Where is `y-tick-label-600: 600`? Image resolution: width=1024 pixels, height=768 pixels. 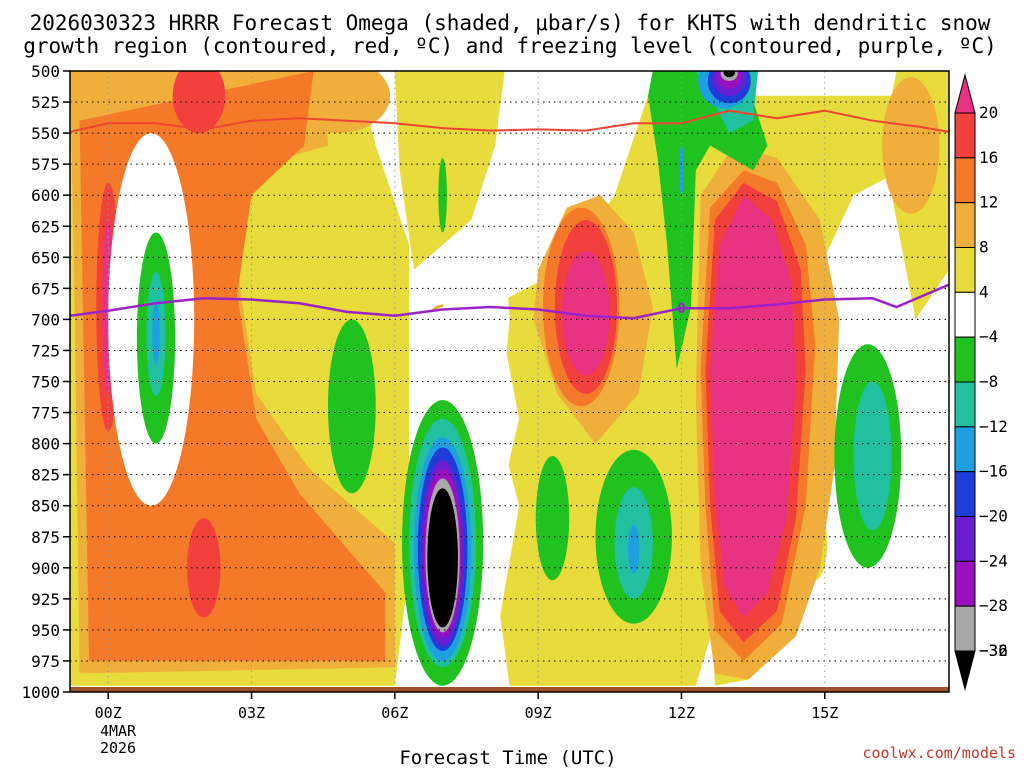 y-tick-label-600: 600 is located at coordinates (45, 195).